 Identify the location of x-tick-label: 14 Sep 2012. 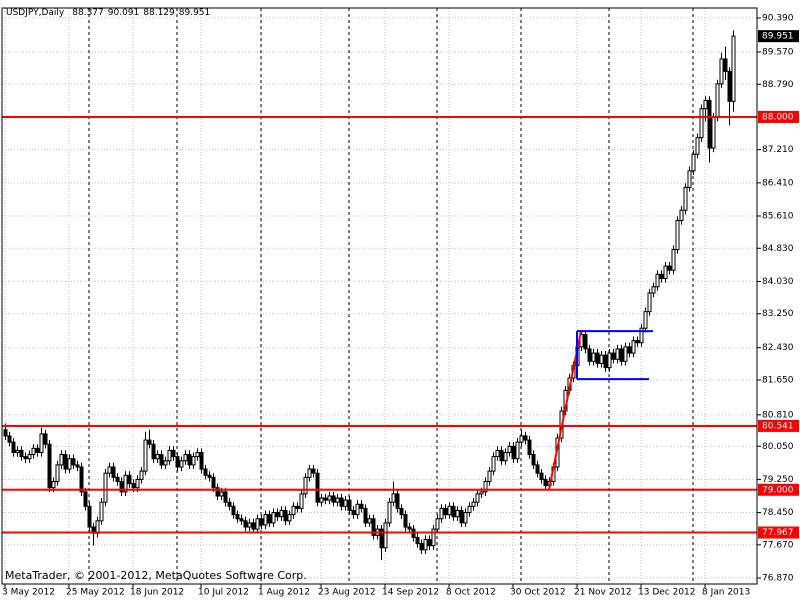
(410, 593).